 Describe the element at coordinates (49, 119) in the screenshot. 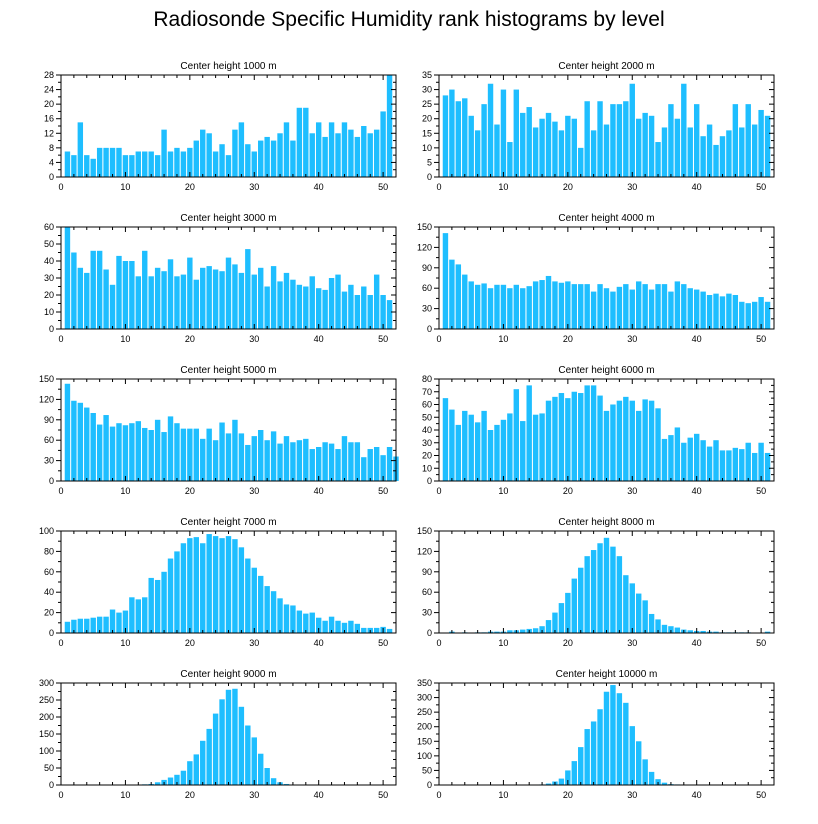

I see `y-tick-label: 16` at that location.